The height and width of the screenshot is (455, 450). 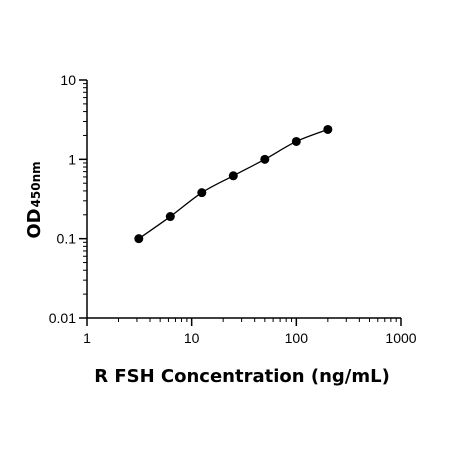 What do you see at coordinates (400, 338) in the screenshot?
I see `x-tick-label: 1000` at bounding box center [400, 338].